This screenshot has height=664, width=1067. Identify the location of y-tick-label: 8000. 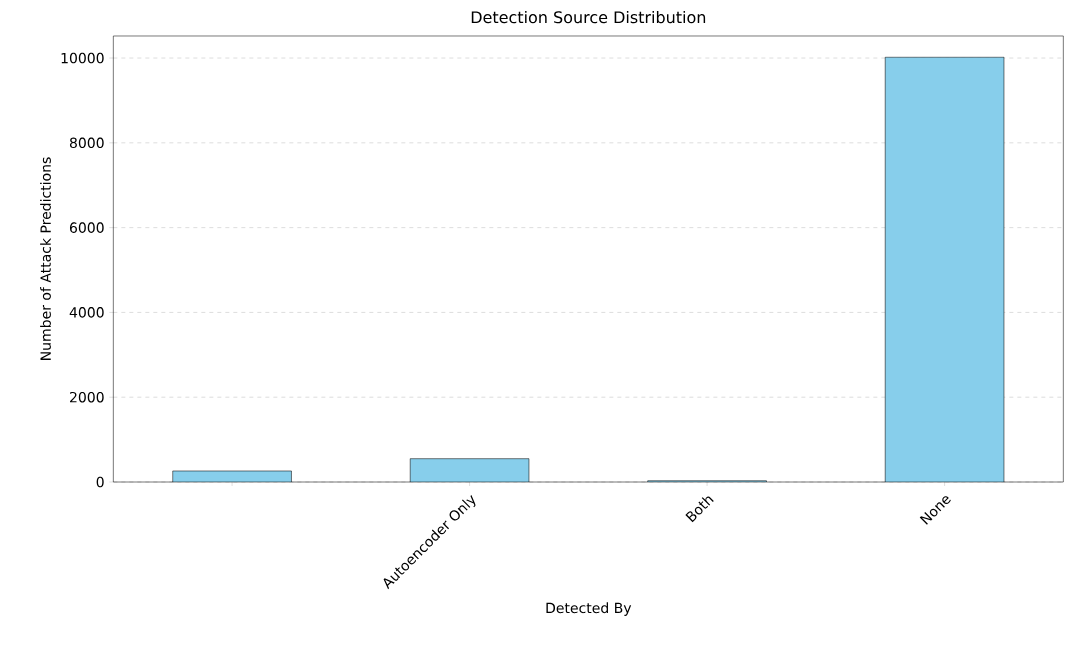
(86, 143).